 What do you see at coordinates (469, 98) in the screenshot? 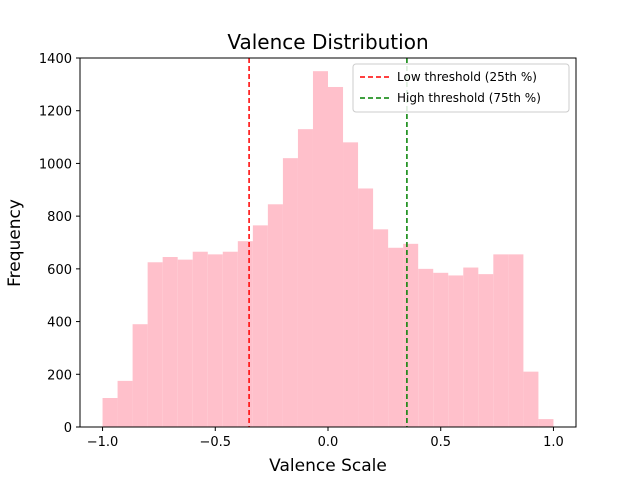
I see `legend-high-label: High threshold (75th %)` at bounding box center [469, 98].